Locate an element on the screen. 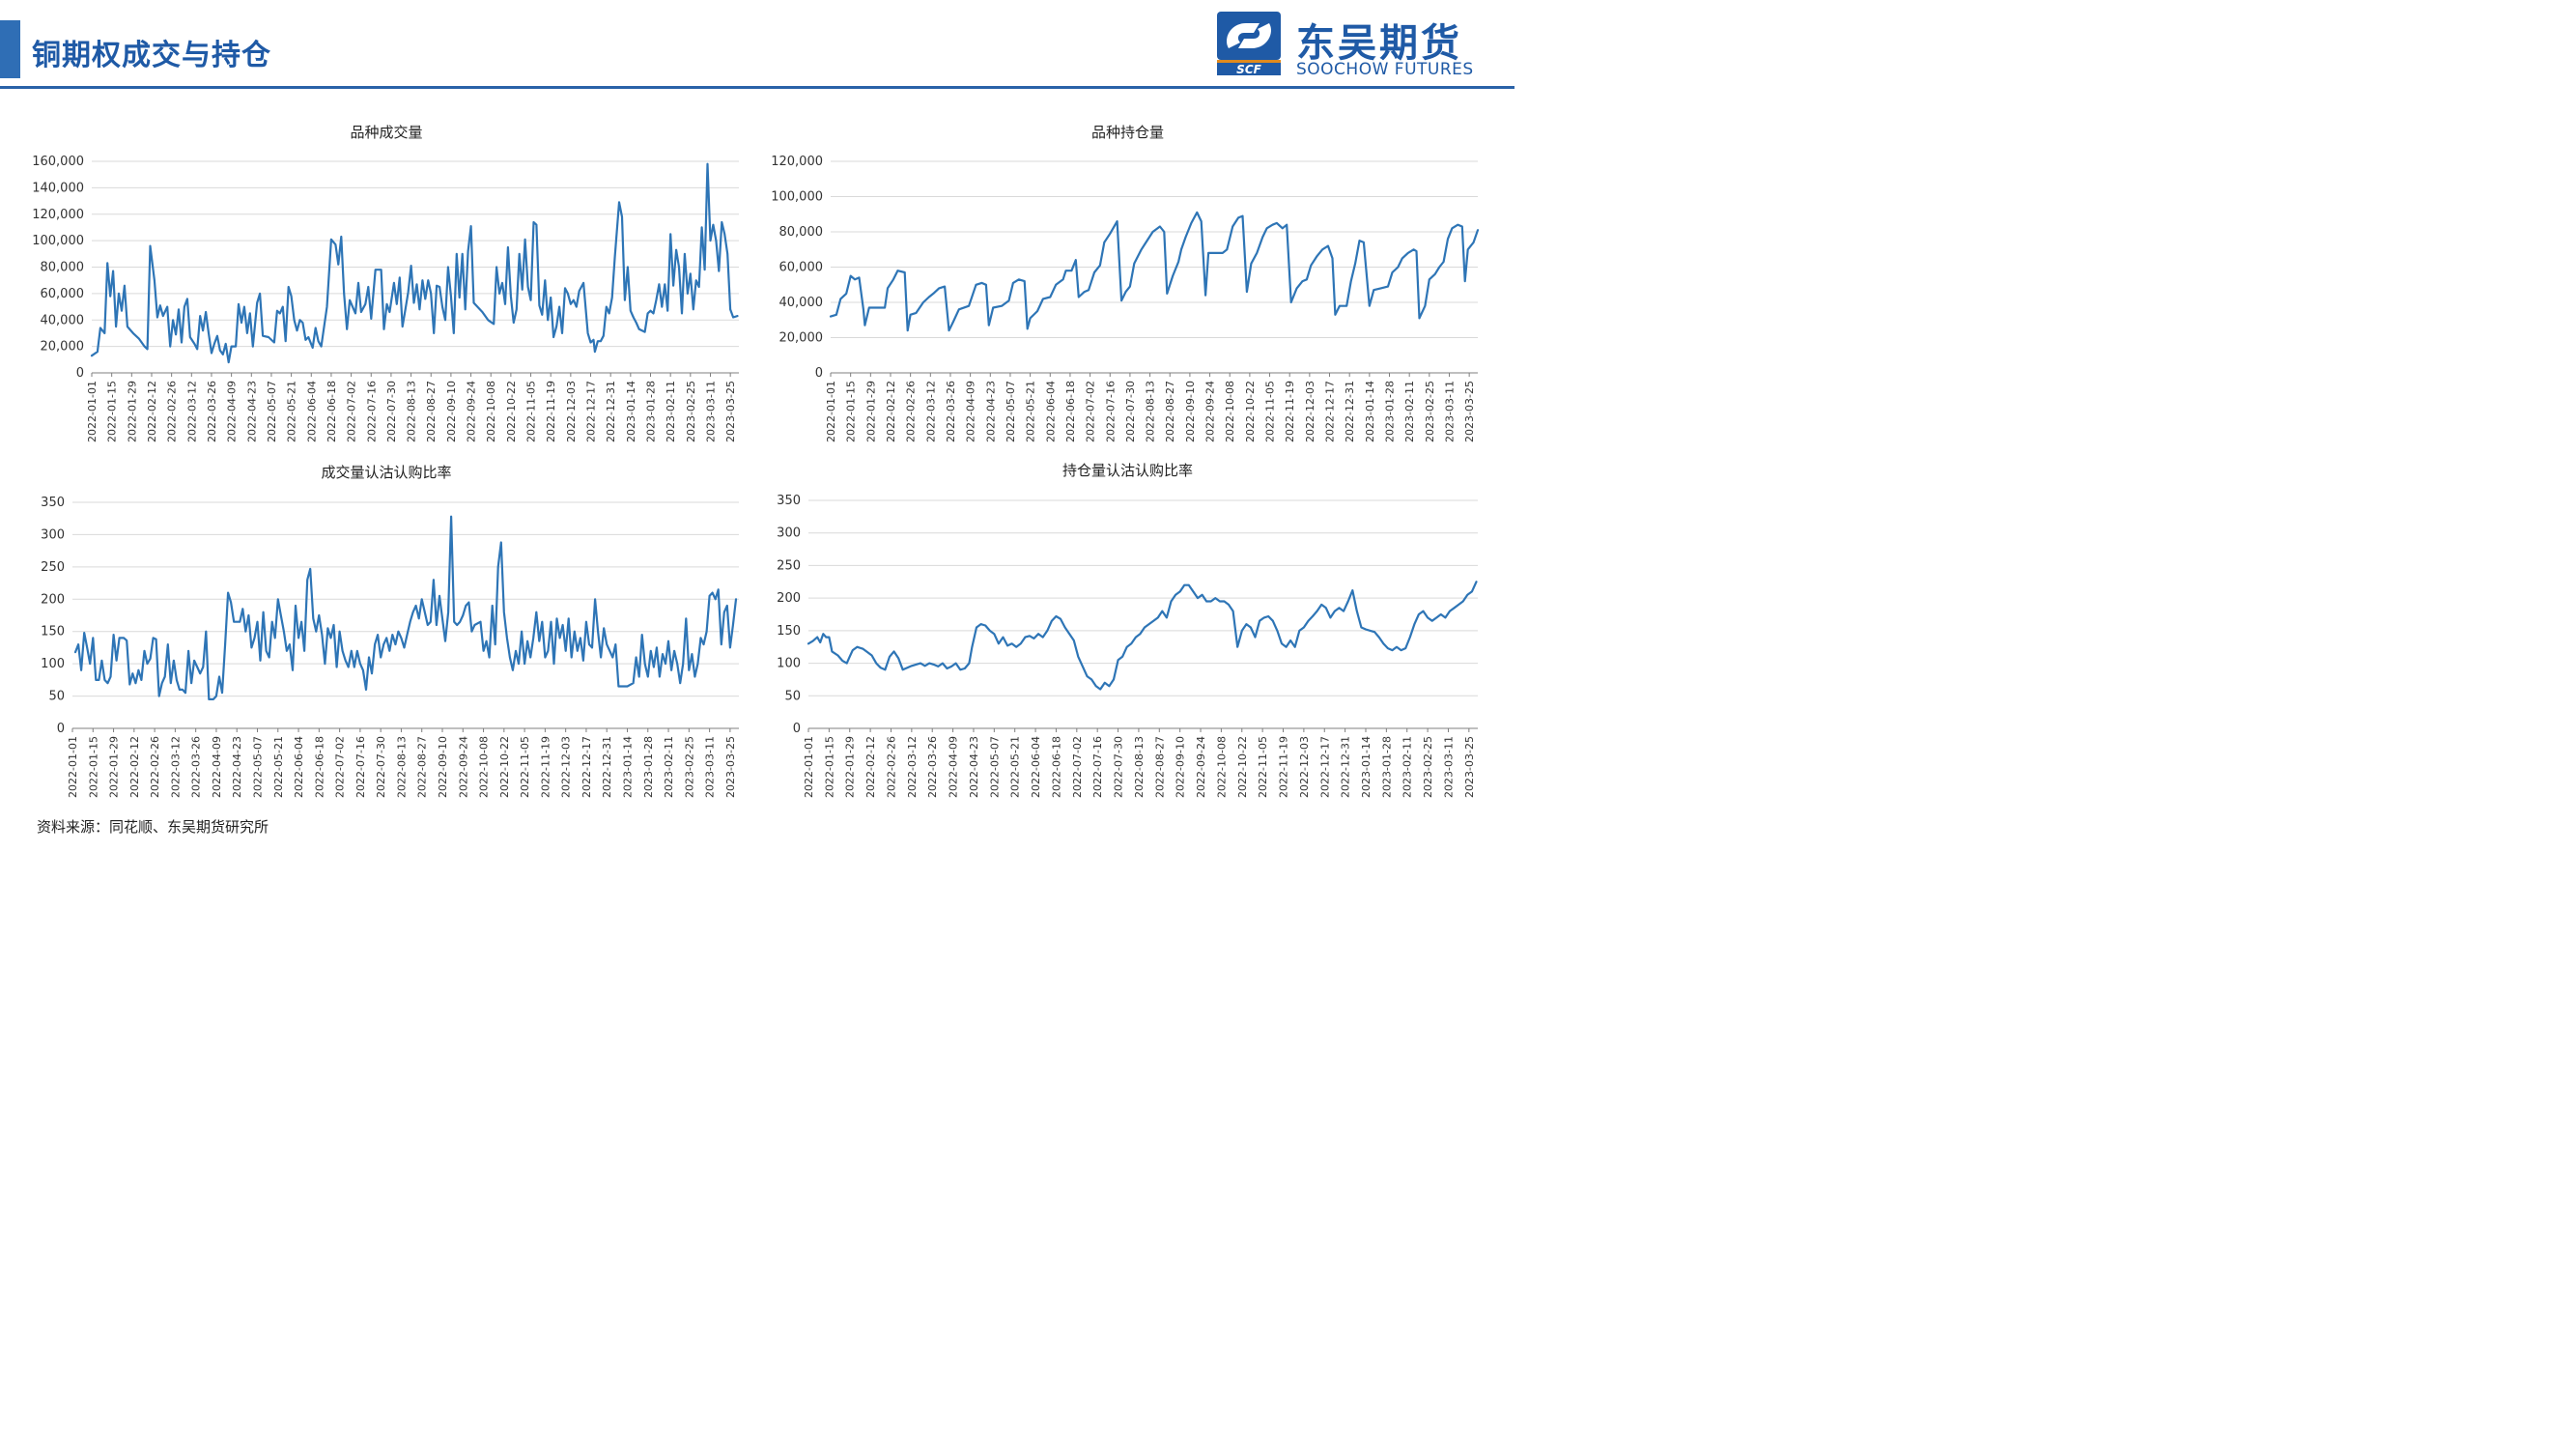  y-tick-label: 50 is located at coordinates (56, 697).